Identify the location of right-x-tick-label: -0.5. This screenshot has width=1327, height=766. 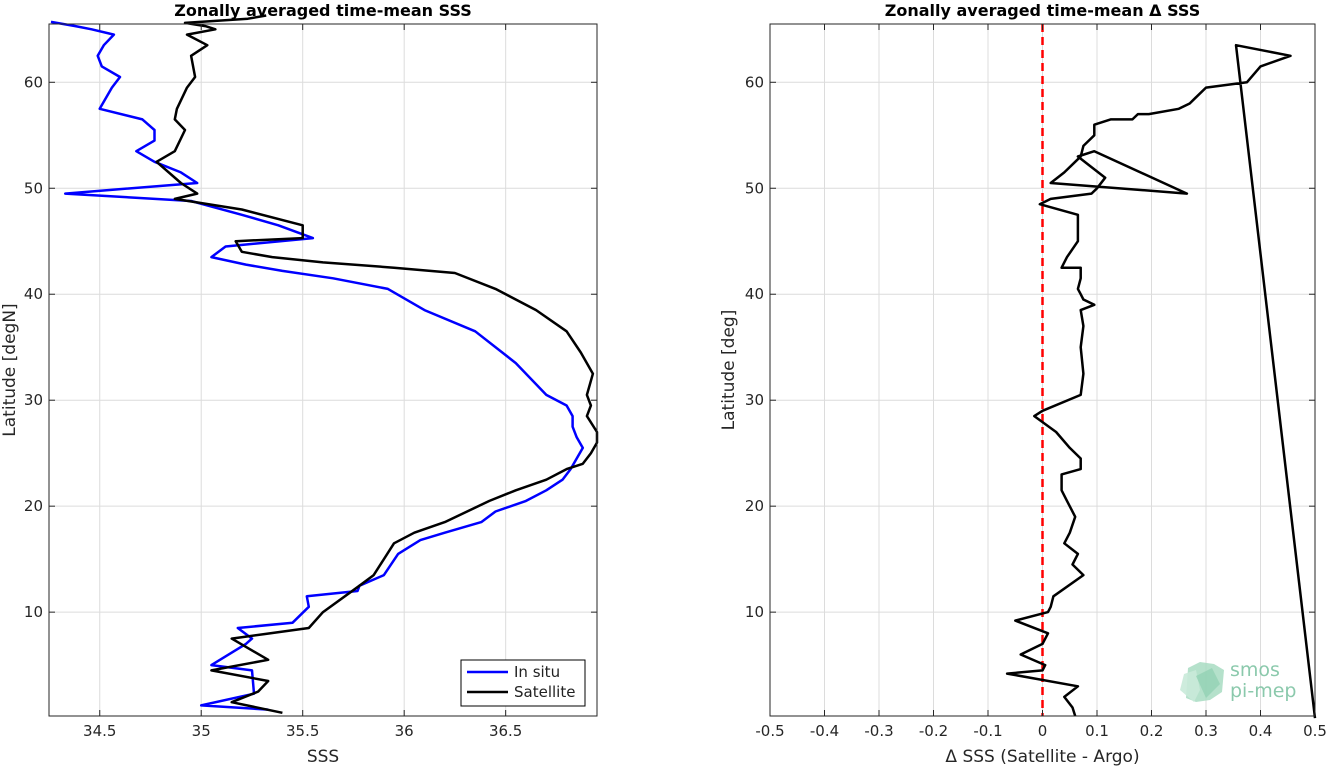
(769, 731).